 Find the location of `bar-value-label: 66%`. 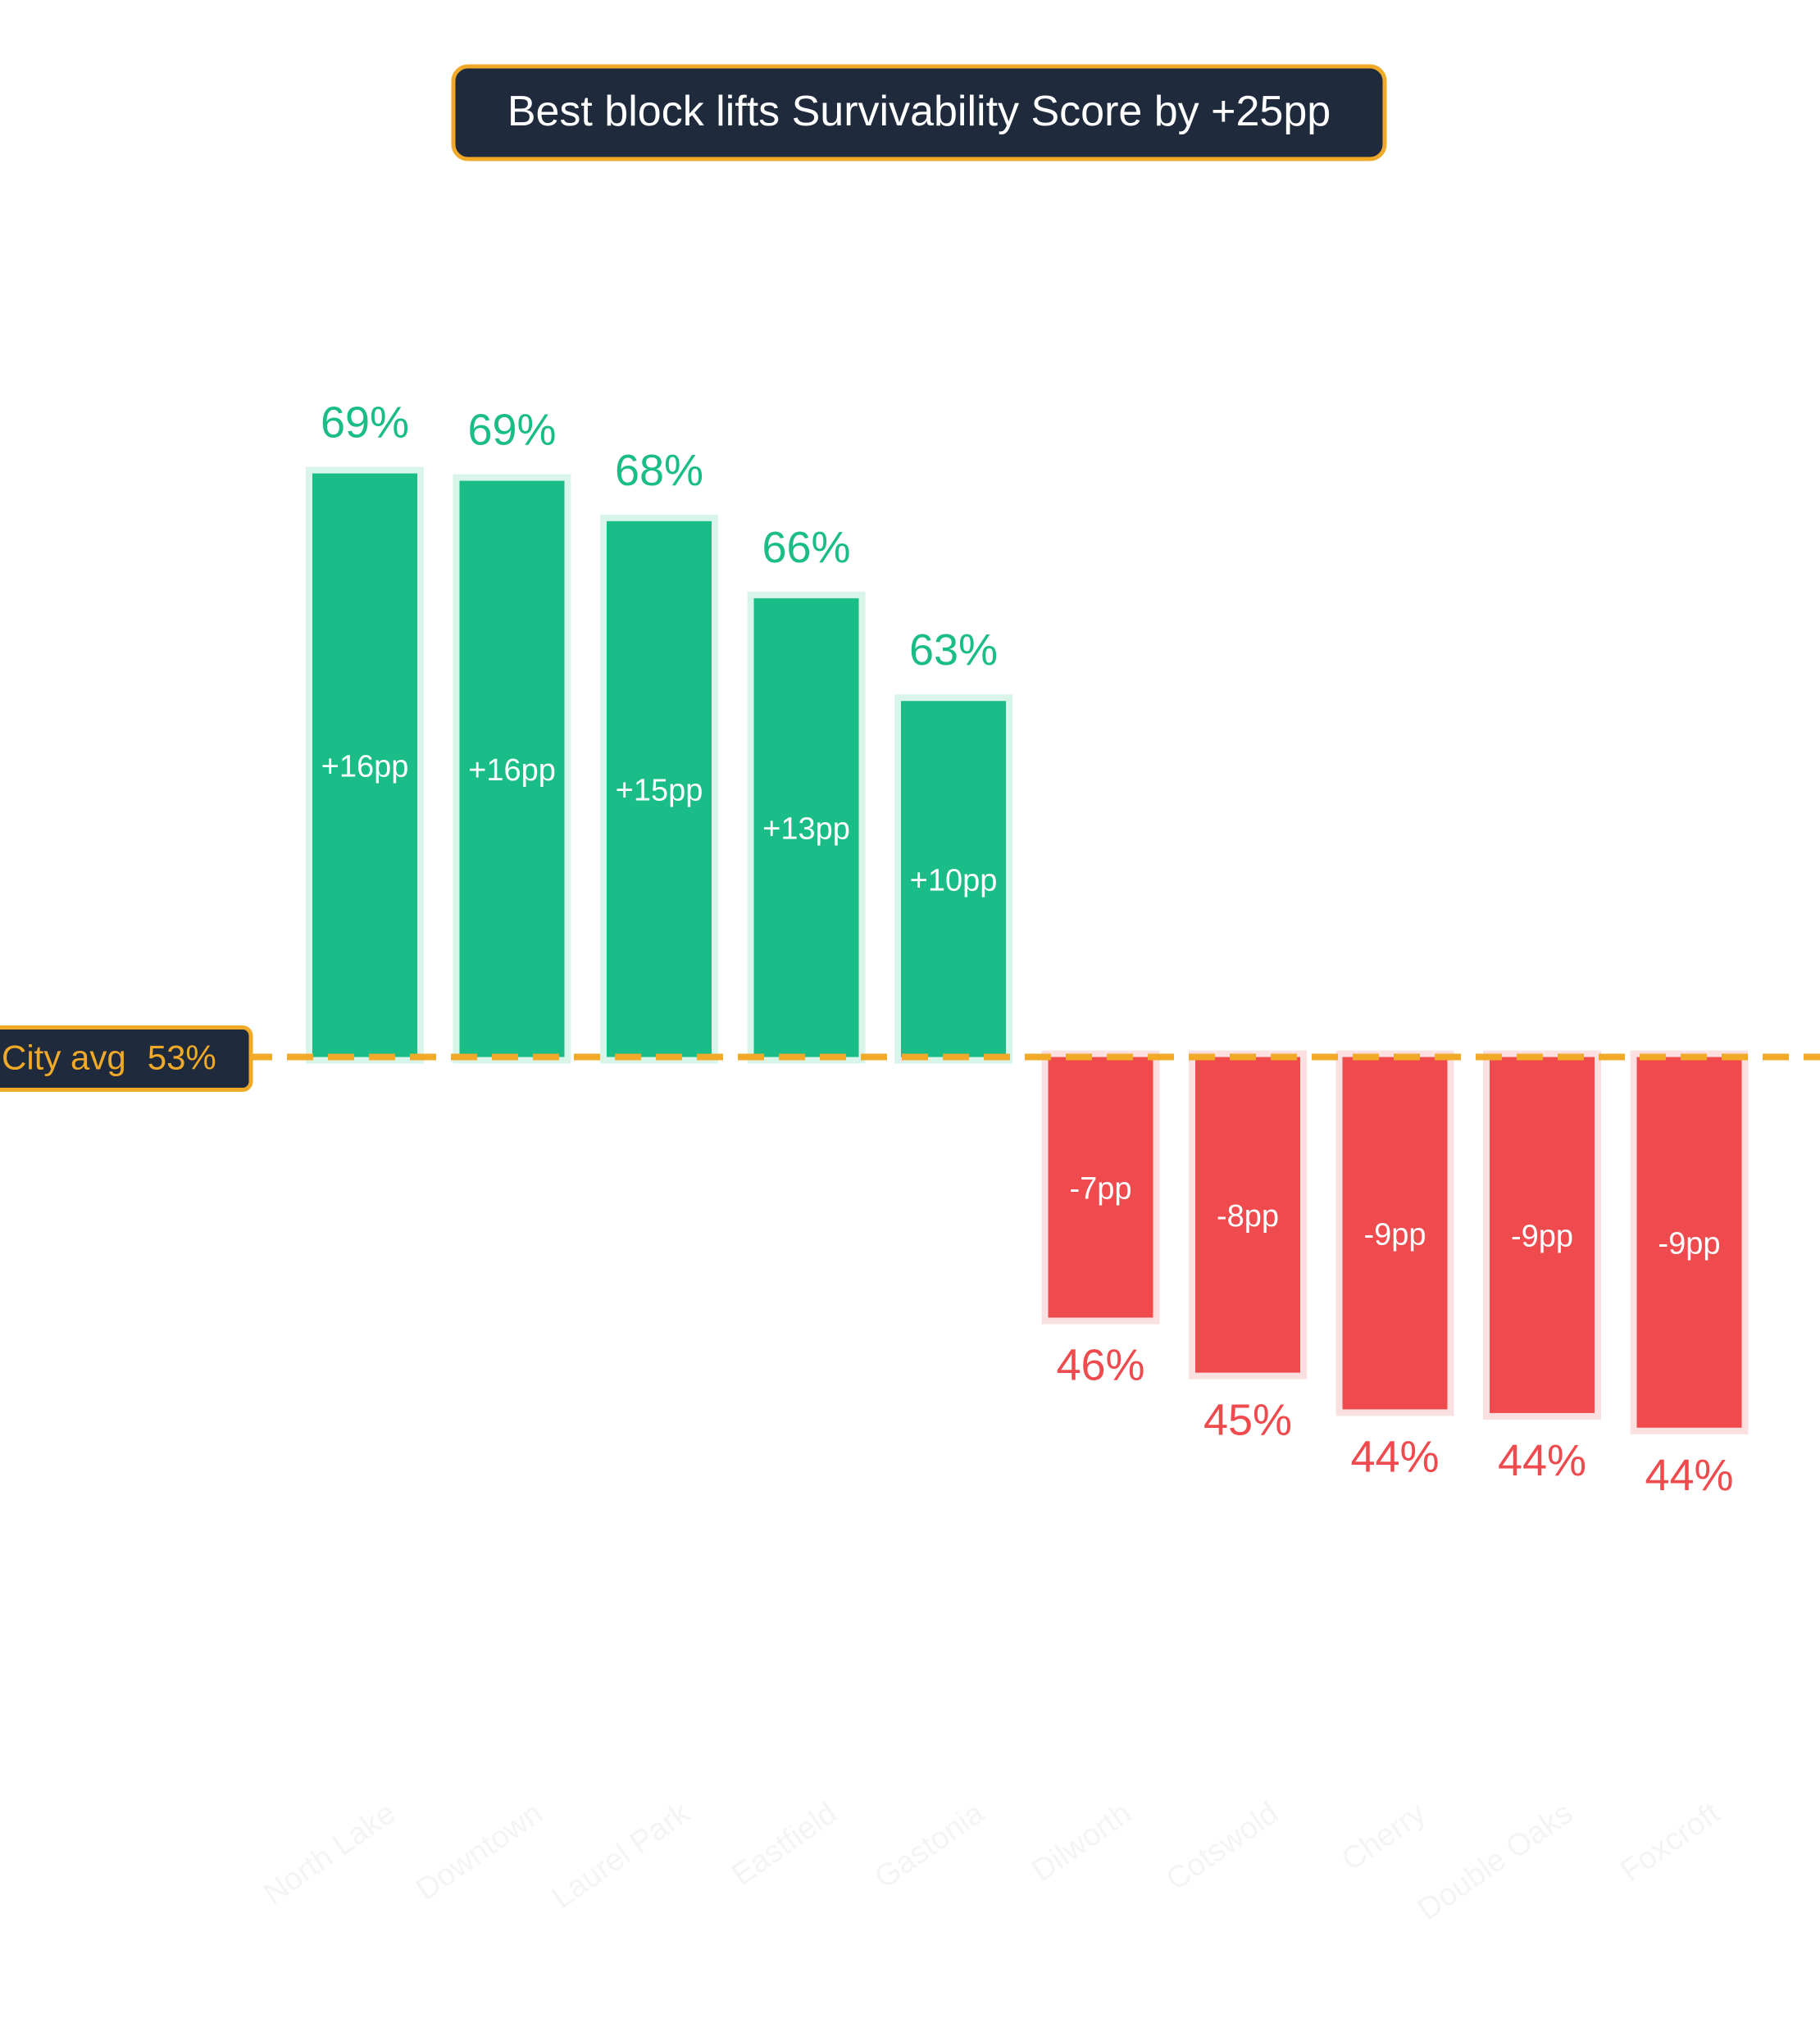

bar-value-label: 66% is located at coordinates (806, 547).